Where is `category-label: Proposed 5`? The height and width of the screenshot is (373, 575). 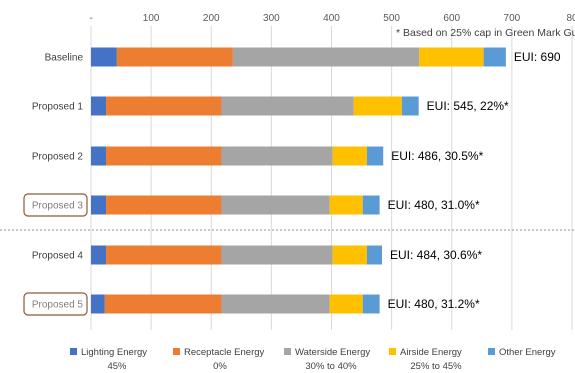
category-label: Proposed 5 is located at coordinates (58, 305).